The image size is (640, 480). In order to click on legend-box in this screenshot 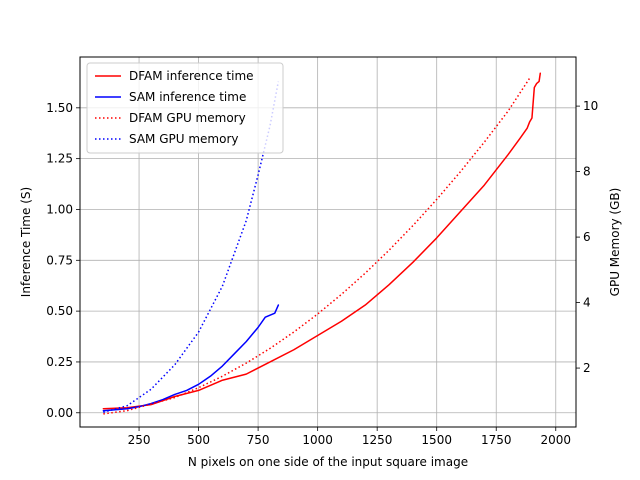, I will do `click(185, 108)`.